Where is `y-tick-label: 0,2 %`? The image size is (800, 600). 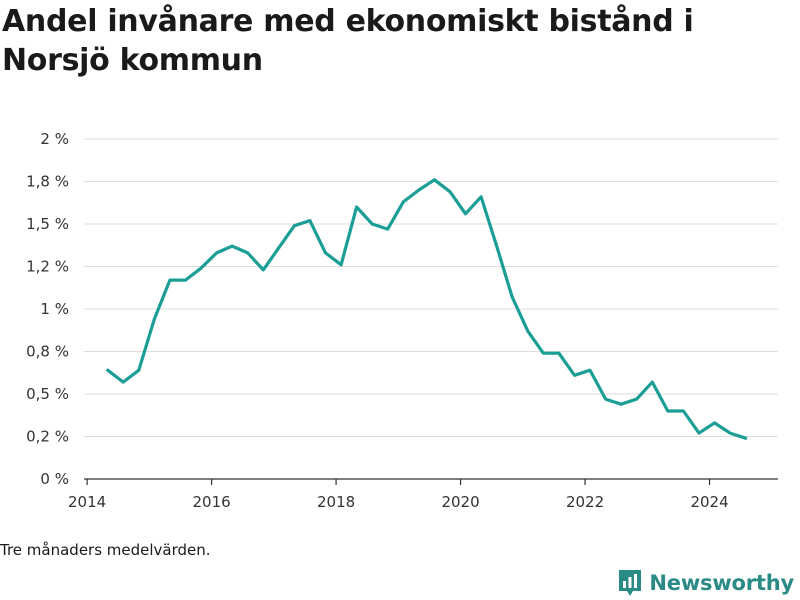 y-tick-label: 0,2 % is located at coordinates (47, 437).